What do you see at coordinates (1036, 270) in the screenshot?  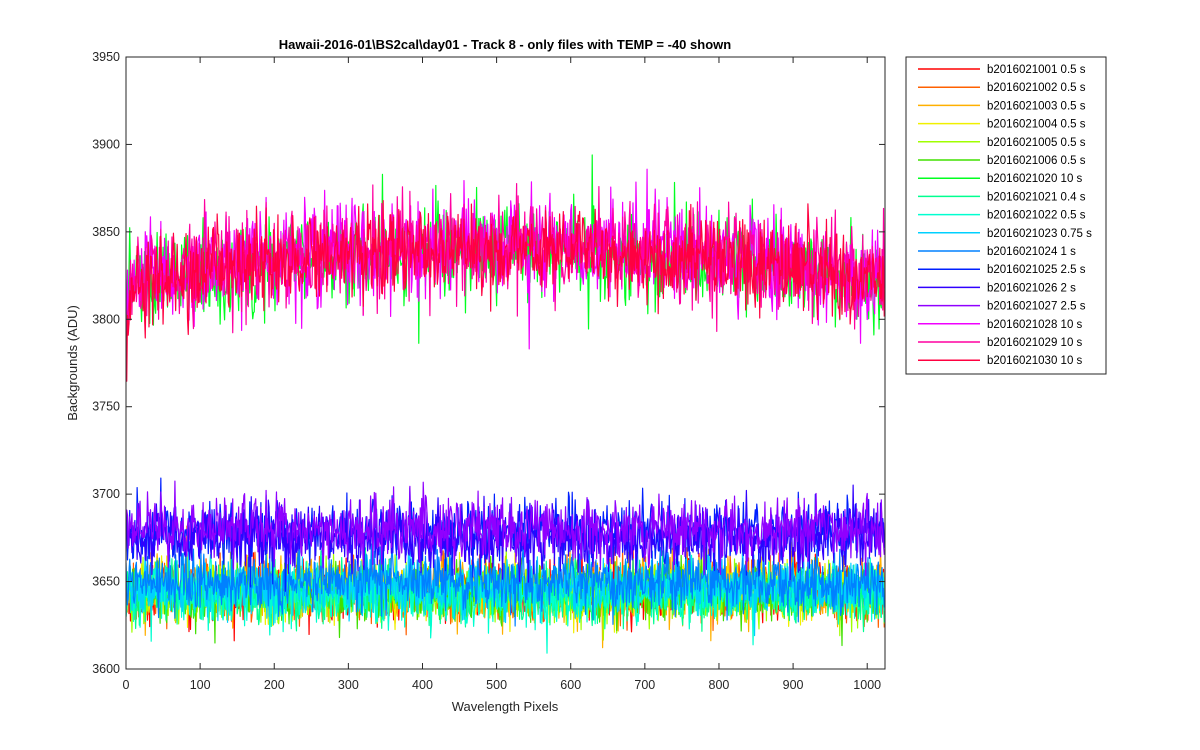 I see `legend-entry: b2016021025 2.5 s` at bounding box center [1036, 270].